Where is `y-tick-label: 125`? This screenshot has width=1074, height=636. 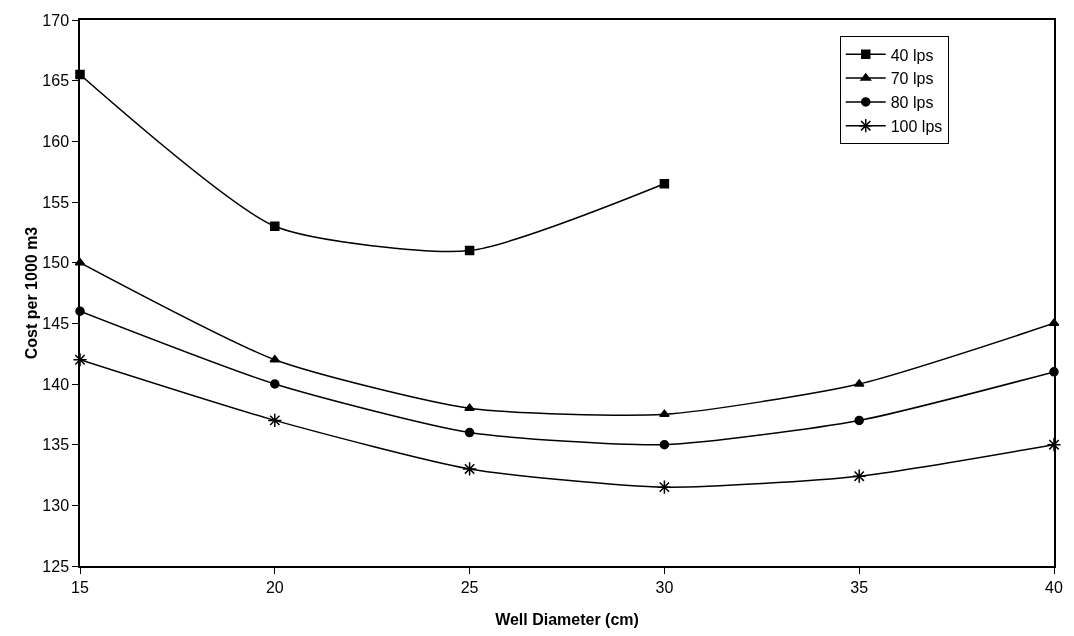 y-tick-label: 125 is located at coordinates (56, 566).